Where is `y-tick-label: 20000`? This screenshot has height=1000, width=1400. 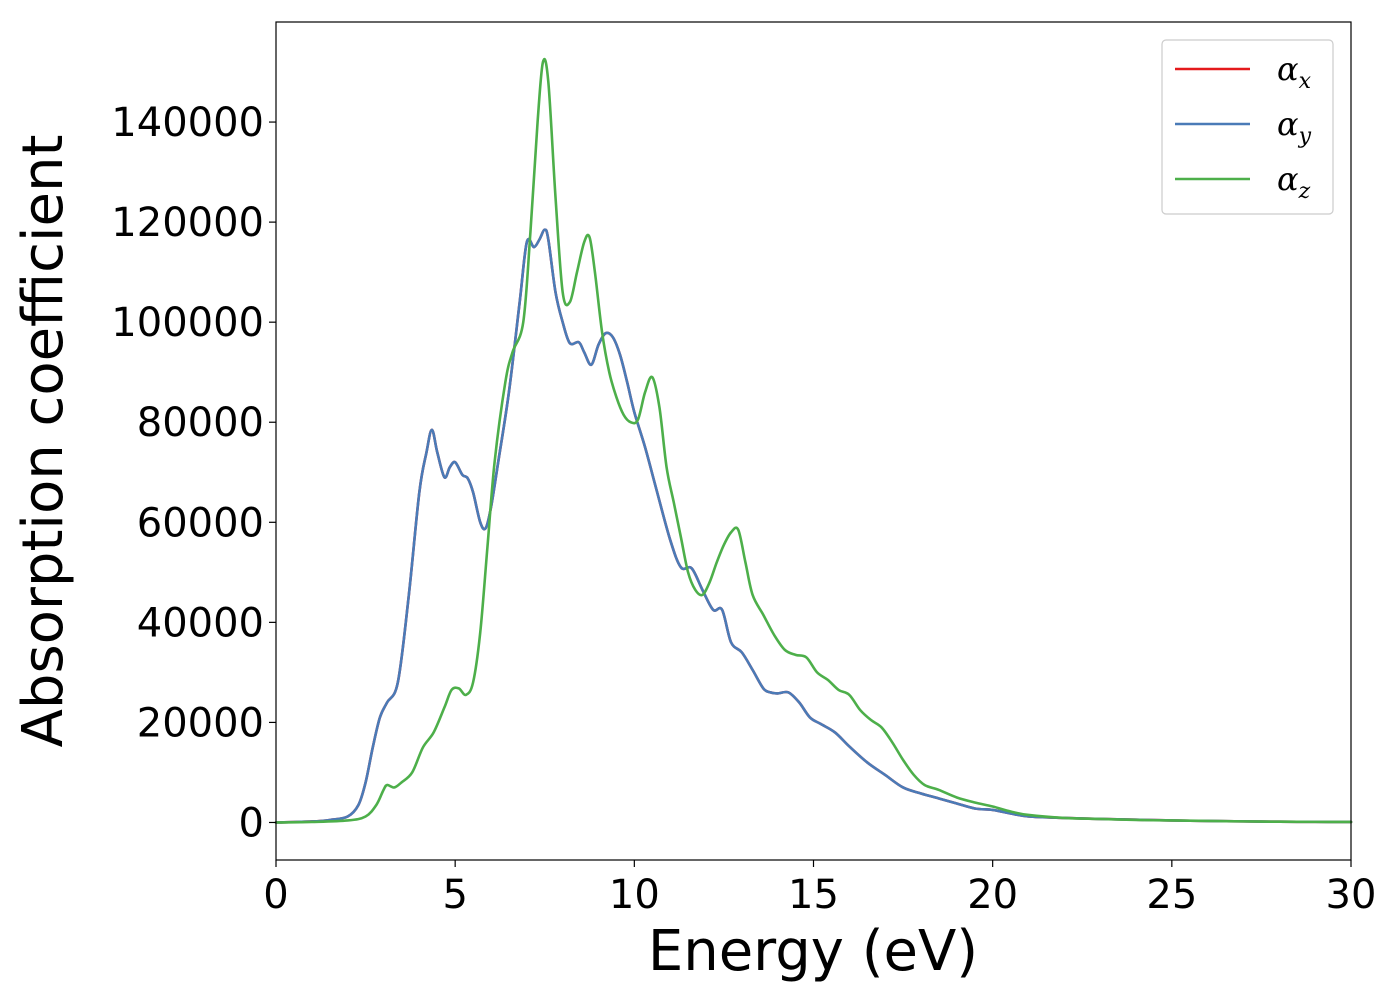 y-tick-label: 20000 is located at coordinates (200, 723).